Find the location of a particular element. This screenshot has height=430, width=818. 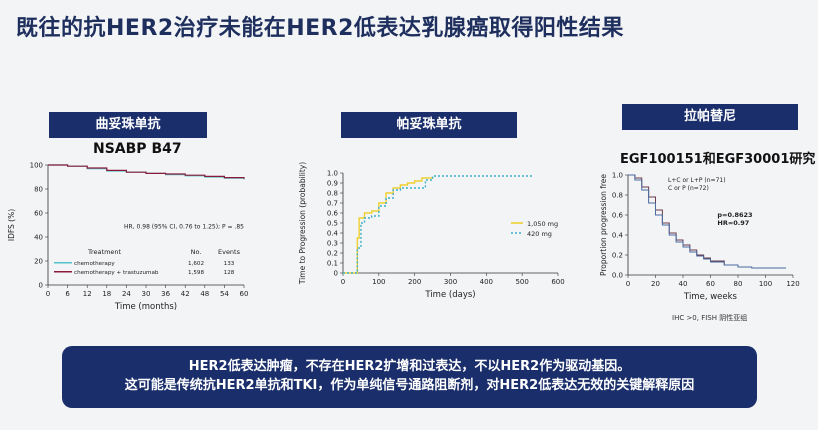

y-axis-label: IDFS (%) is located at coordinates (11, 225).